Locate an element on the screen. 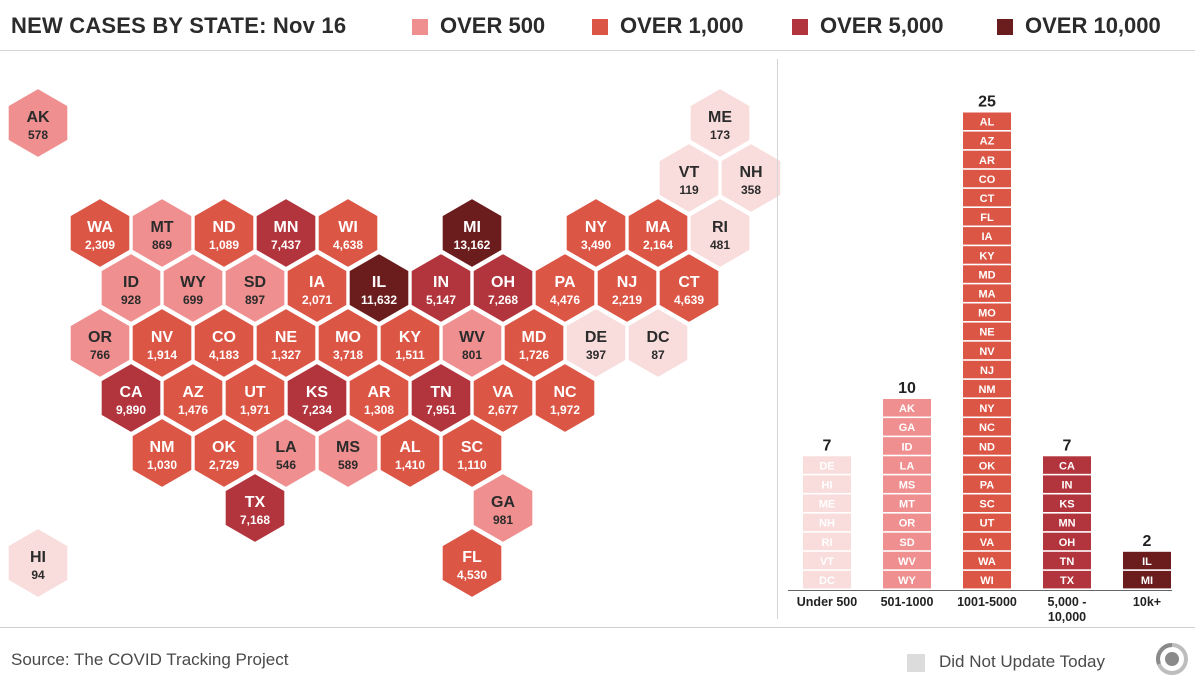  hex-value-label: 3,718 is located at coordinates (348, 355).